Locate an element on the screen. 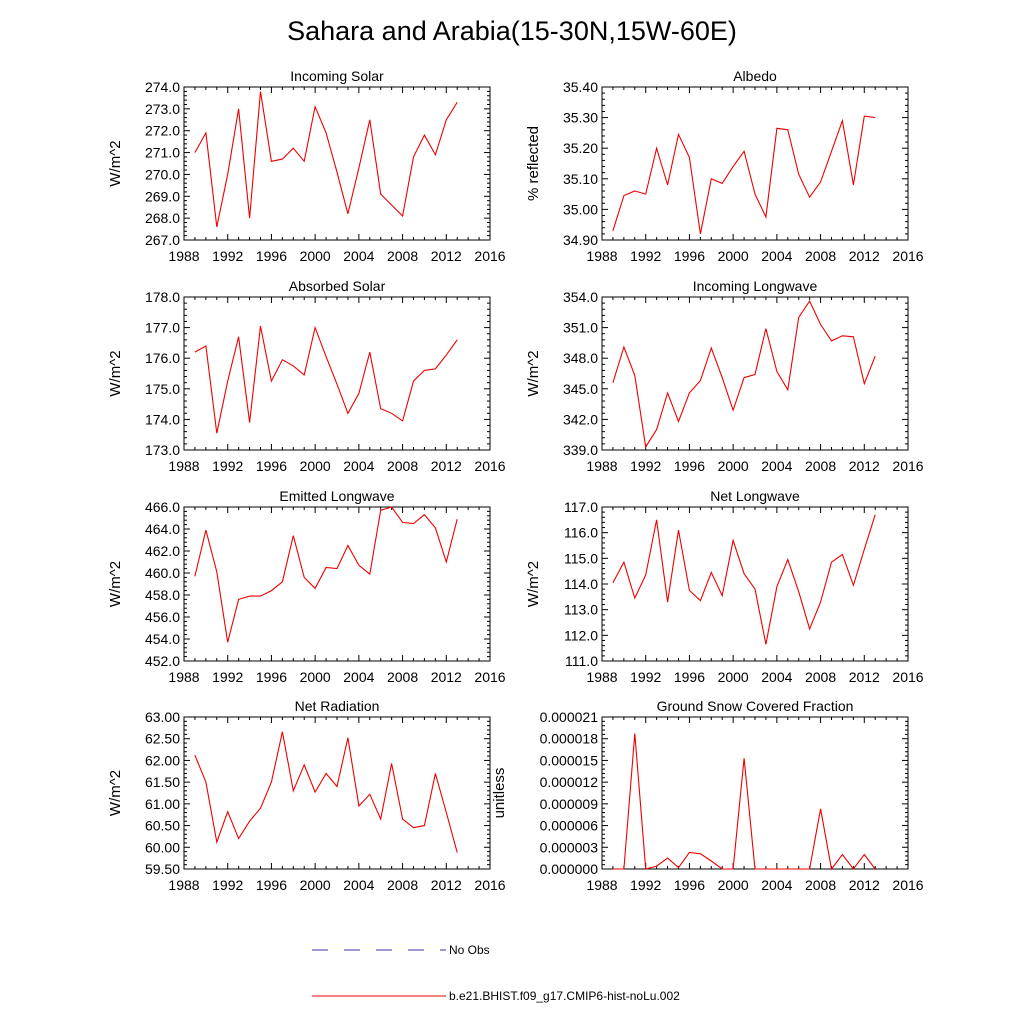 This screenshot has height=1024, width=1024. y-tick-label: 345.0 is located at coordinates (580, 389).